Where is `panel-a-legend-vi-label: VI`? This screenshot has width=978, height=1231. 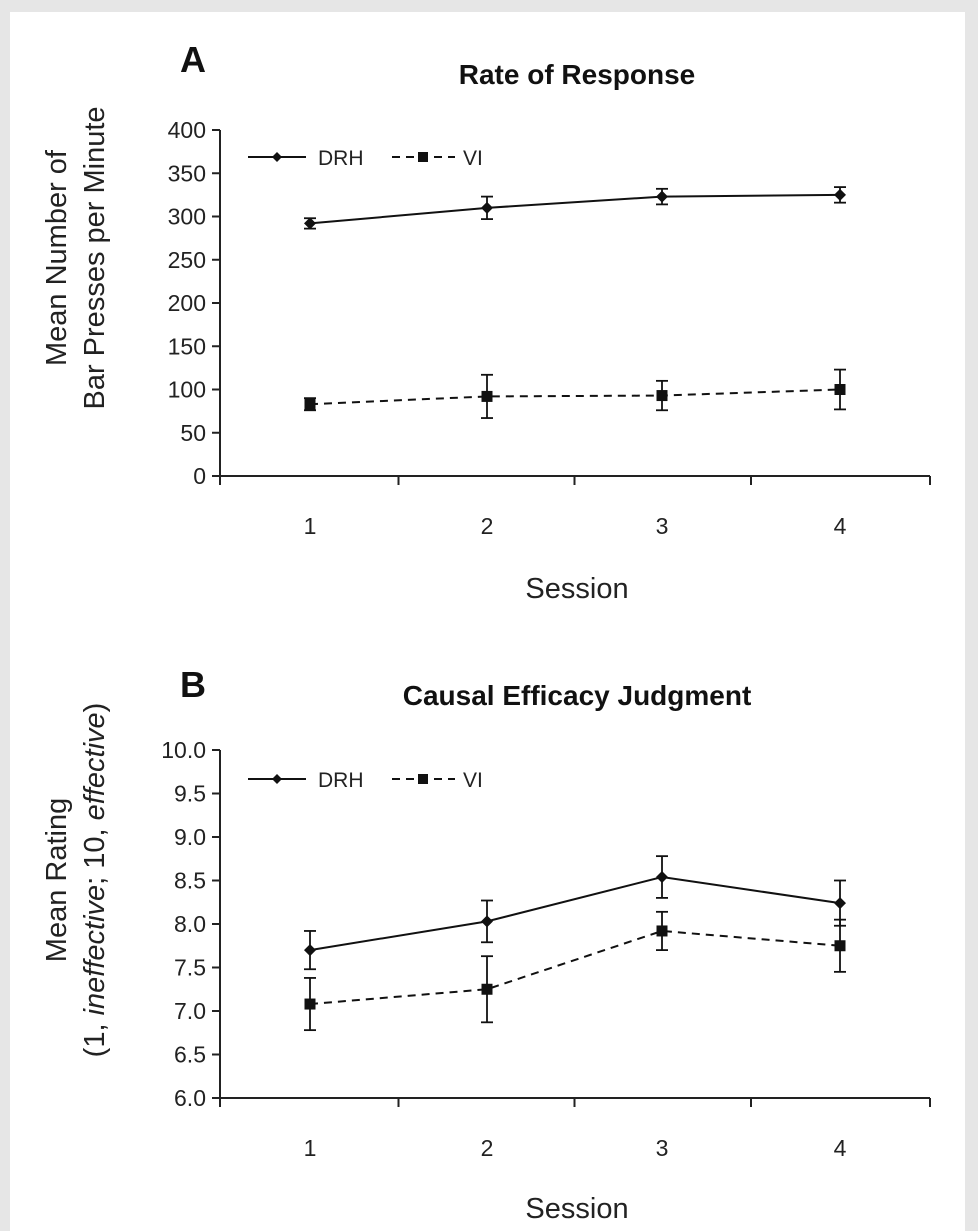
panel-a-legend-vi-label: VI is located at coordinates (473, 158).